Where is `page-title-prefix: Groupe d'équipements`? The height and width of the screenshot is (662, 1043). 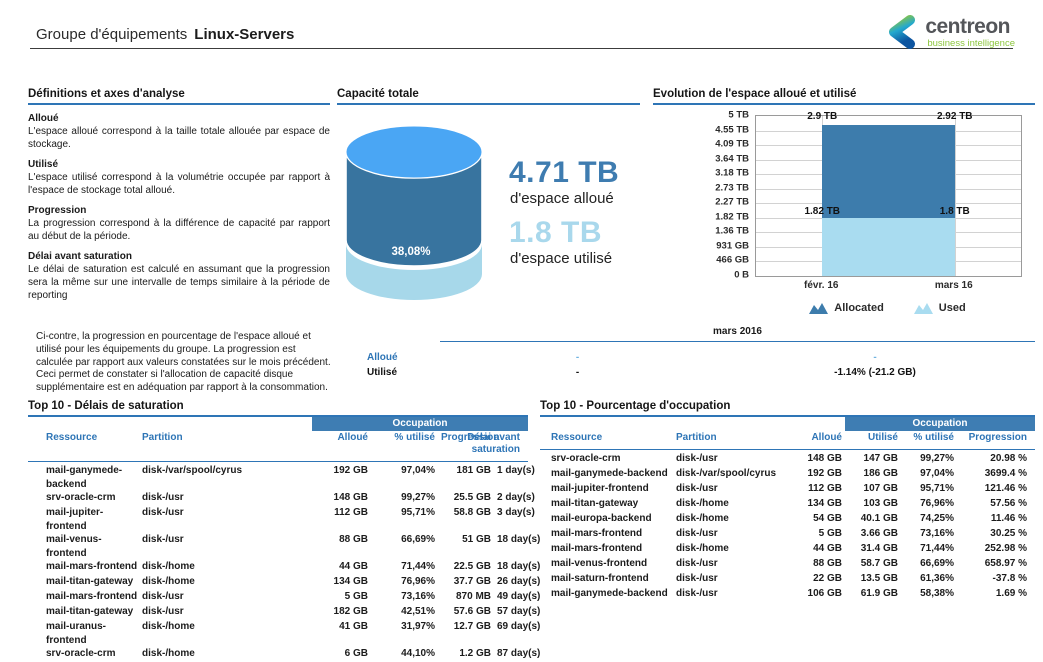 page-title-prefix: Groupe d'équipements is located at coordinates (112, 34).